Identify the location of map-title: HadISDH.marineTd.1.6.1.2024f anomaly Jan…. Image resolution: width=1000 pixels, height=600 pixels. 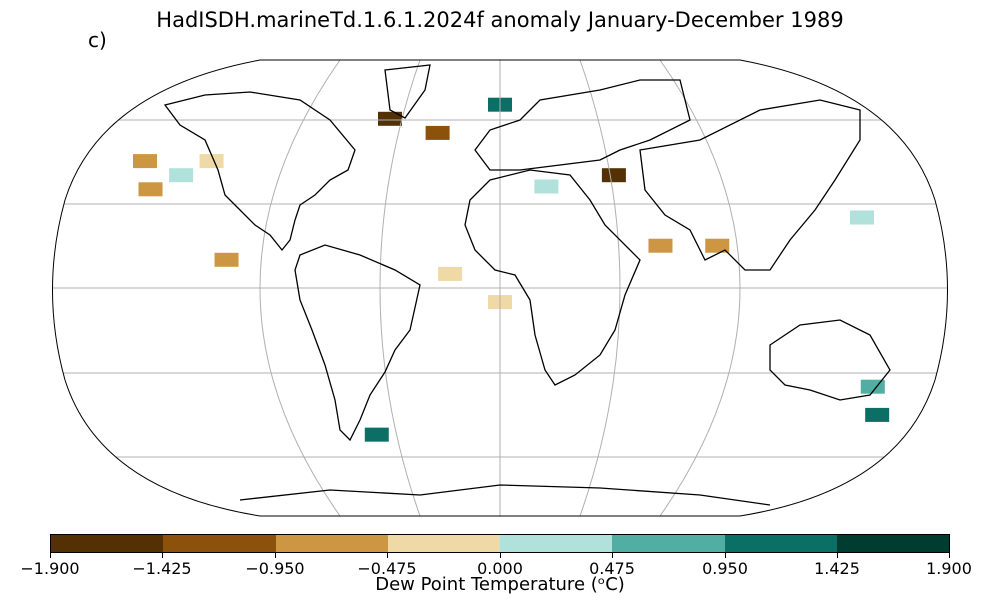
(500, 20).